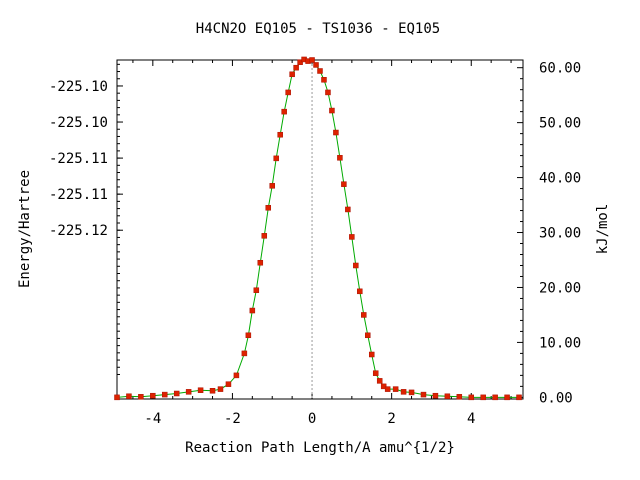  What do you see at coordinates (560, 179) in the screenshot?
I see `y-right-tick-label: 40.00` at bounding box center [560, 179].